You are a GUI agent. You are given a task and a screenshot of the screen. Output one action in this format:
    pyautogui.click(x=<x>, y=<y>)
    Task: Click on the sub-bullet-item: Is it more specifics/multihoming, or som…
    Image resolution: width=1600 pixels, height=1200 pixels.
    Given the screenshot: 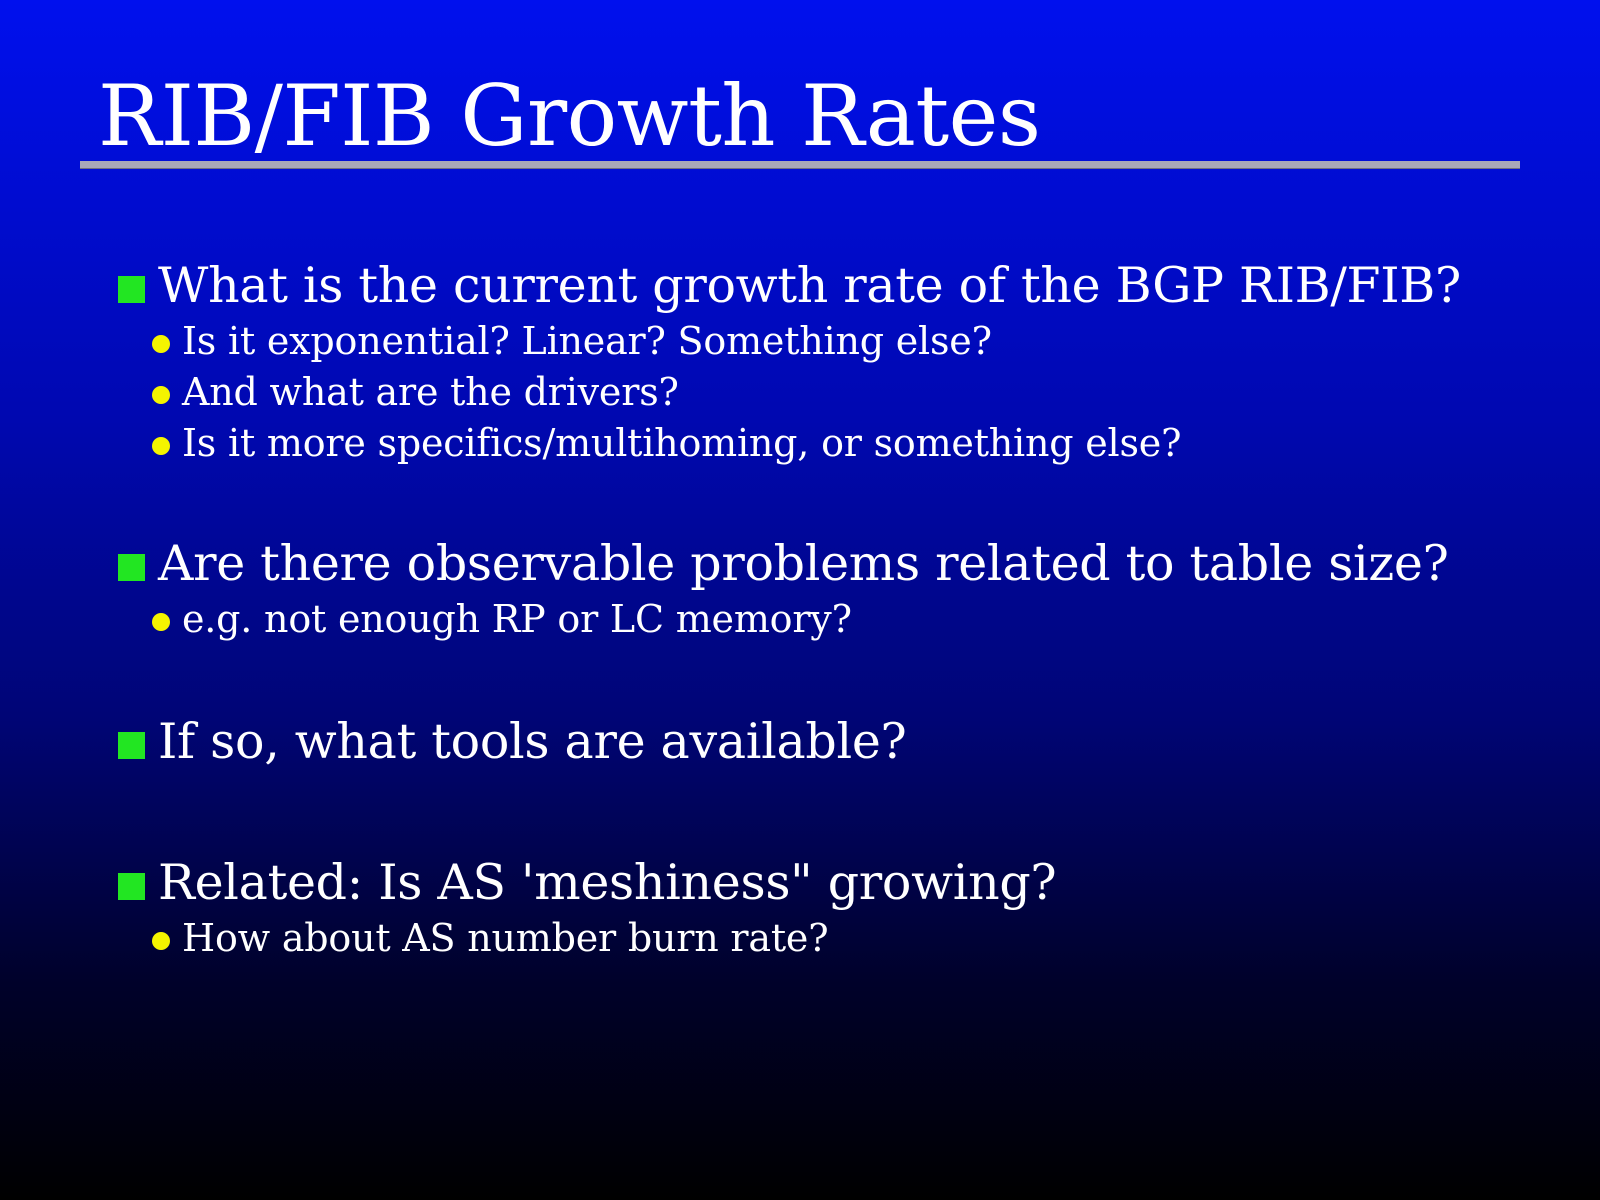 What is the action you would take?
    pyautogui.click(x=806, y=443)
    